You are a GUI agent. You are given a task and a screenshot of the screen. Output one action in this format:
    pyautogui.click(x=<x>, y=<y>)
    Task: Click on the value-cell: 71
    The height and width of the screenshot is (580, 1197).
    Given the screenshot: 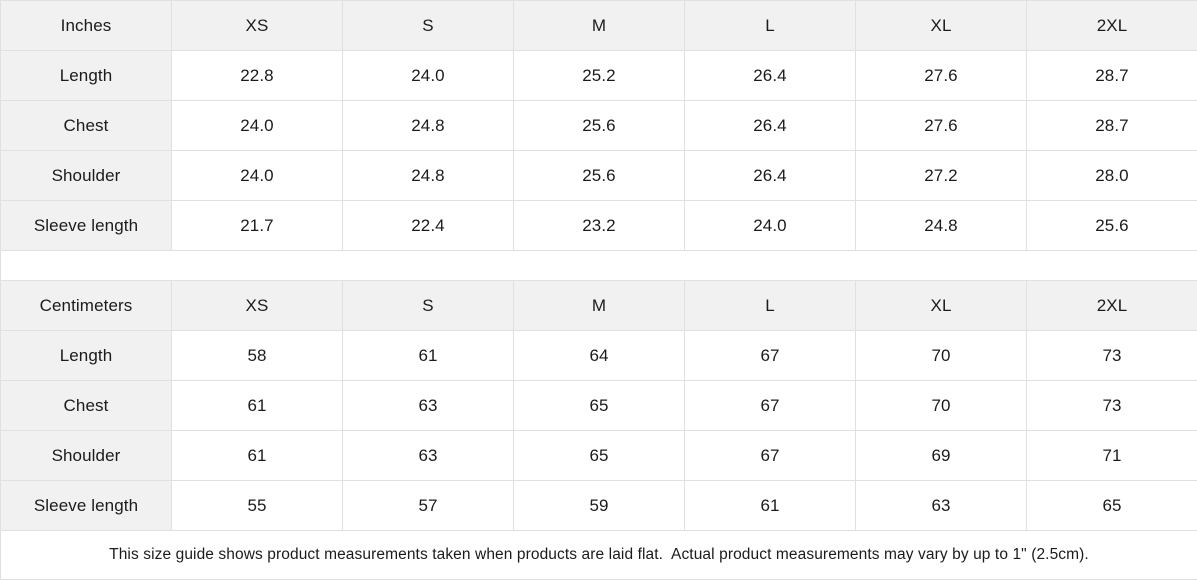 What is the action you would take?
    pyautogui.click(x=1111, y=455)
    